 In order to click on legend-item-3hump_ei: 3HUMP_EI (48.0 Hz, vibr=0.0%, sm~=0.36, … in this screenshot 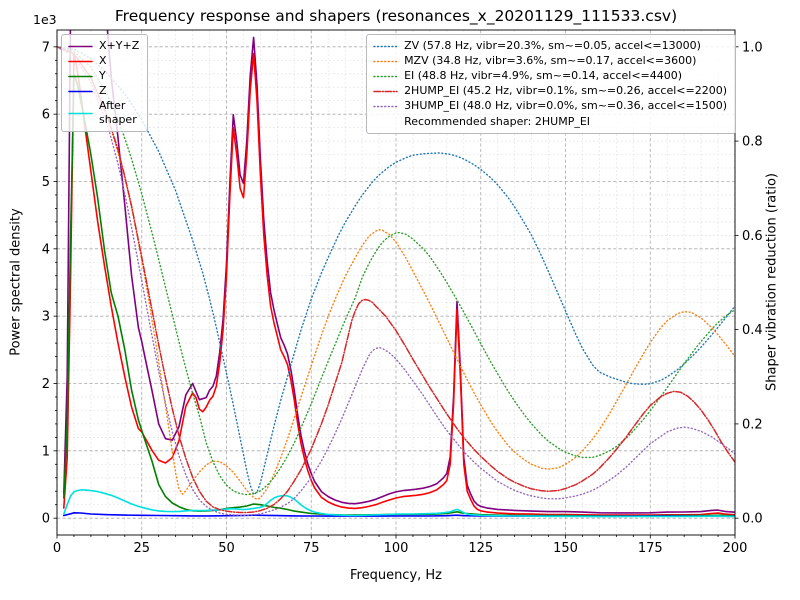, I will do `click(550, 106)`.